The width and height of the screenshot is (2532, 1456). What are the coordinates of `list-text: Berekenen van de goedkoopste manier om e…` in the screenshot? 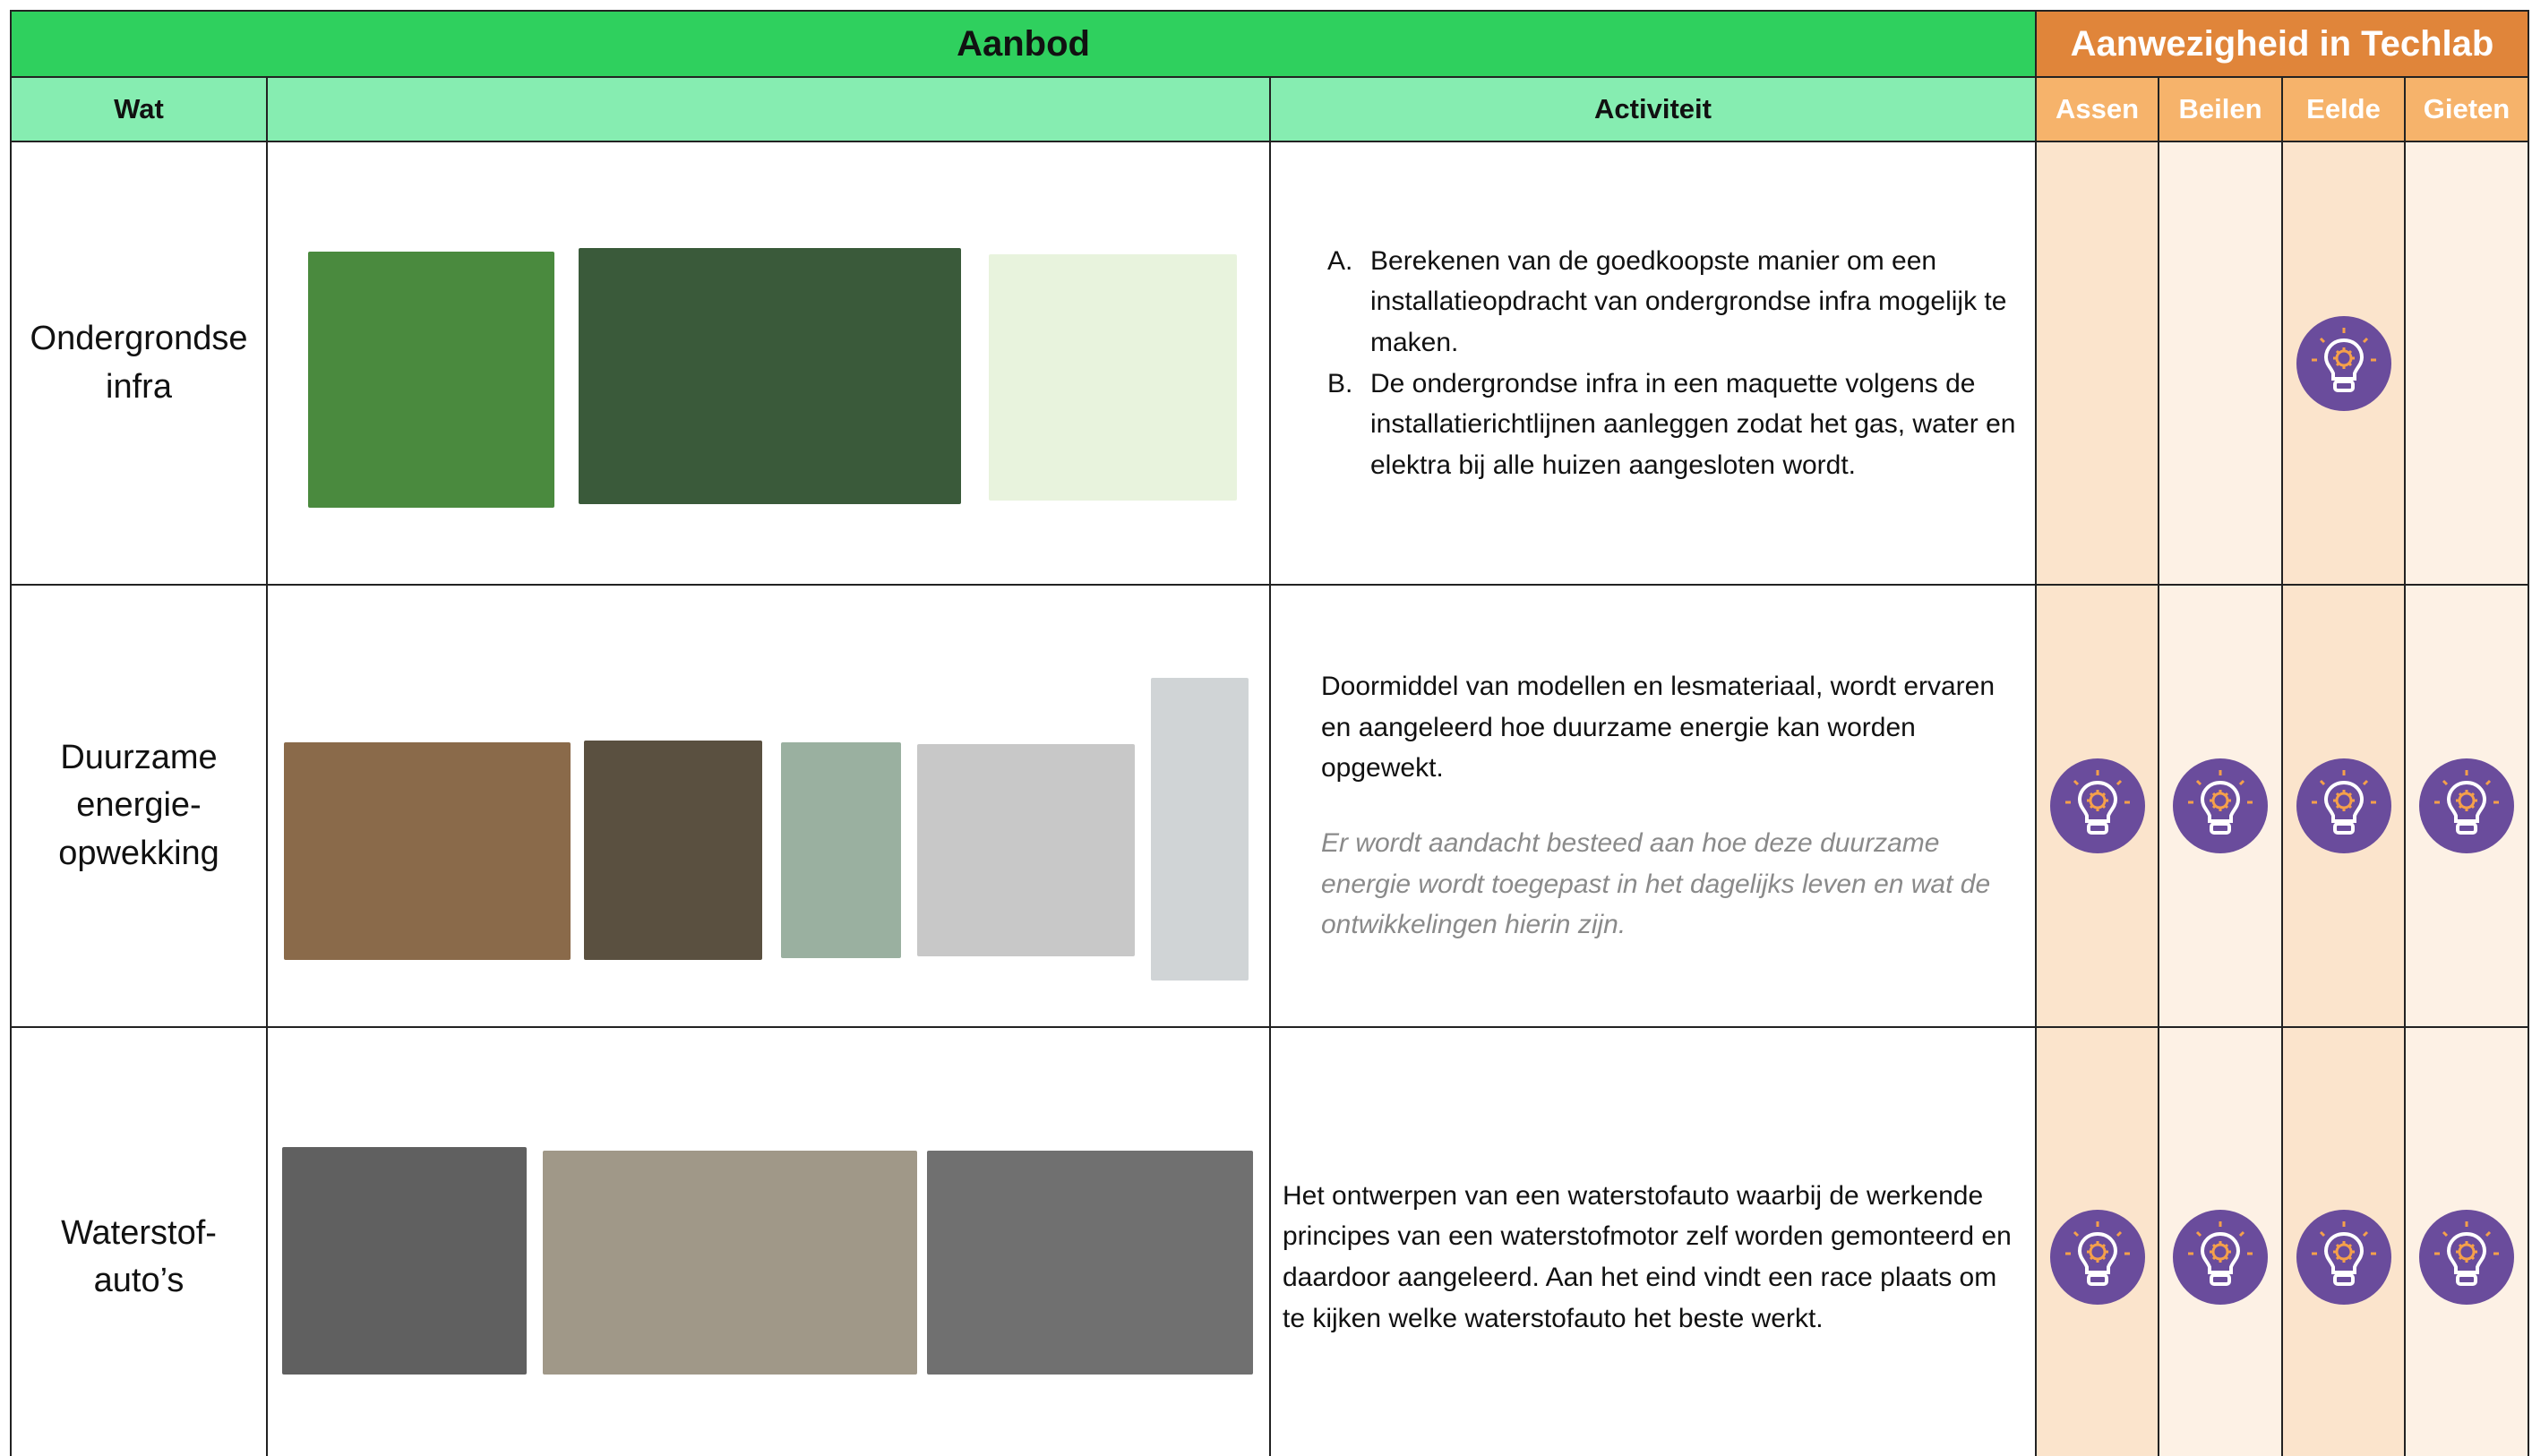 It's located at (1688, 301).